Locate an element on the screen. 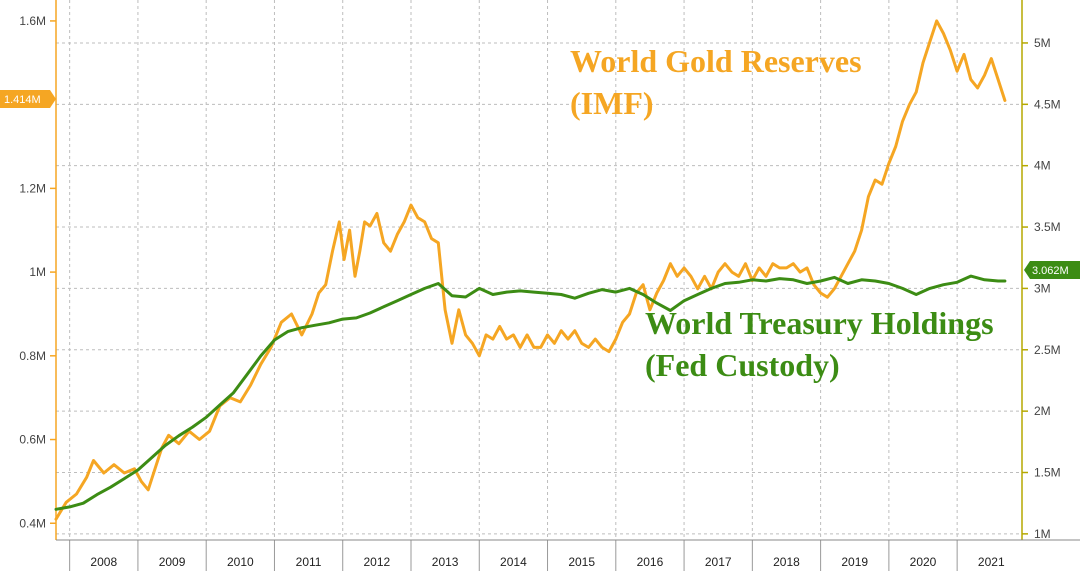 The width and height of the screenshot is (1080, 571). x-tick-label: 2012 is located at coordinates (377, 562).